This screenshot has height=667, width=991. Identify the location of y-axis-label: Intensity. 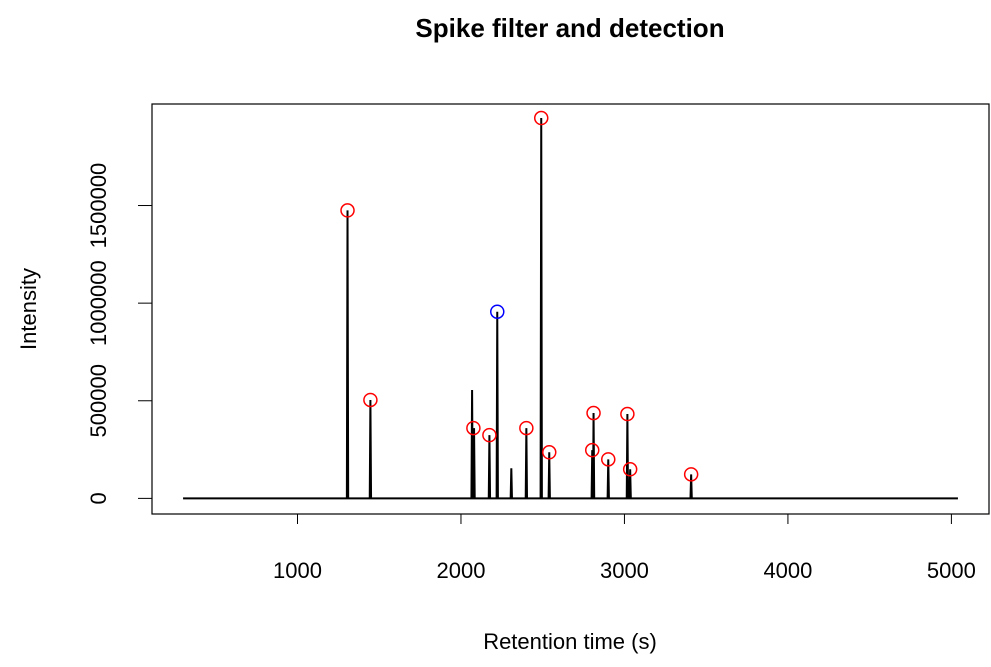
(28, 309).